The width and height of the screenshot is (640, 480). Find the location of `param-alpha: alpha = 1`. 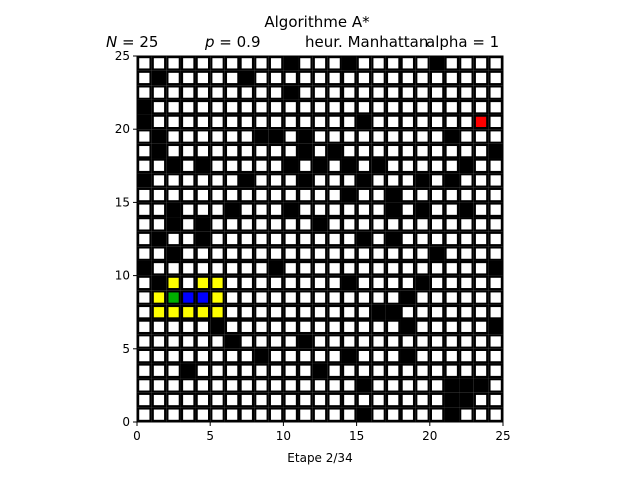

param-alpha: alpha = 1 is located at coordinates (462, 42).